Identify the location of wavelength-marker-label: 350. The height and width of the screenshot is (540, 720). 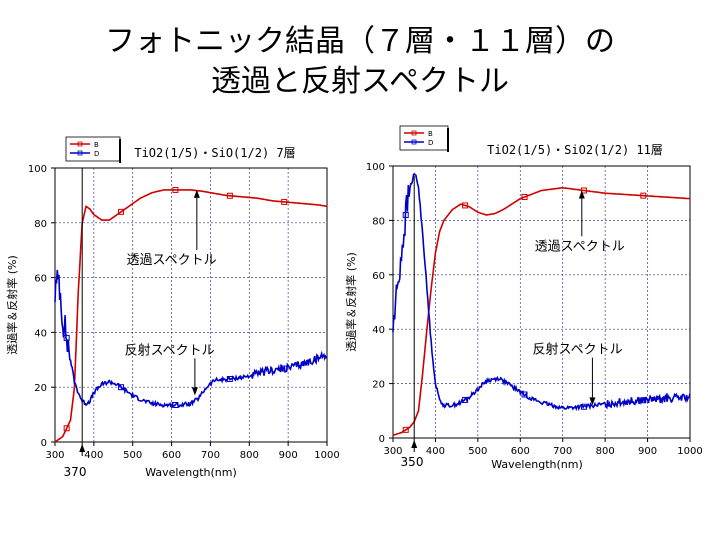
(412, 462).